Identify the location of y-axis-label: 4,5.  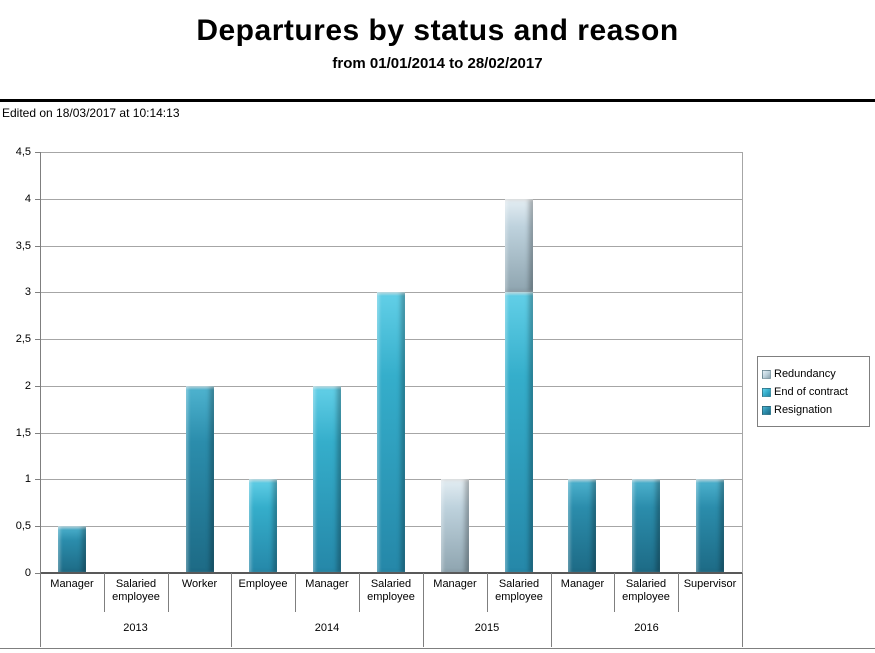
(23, 152).